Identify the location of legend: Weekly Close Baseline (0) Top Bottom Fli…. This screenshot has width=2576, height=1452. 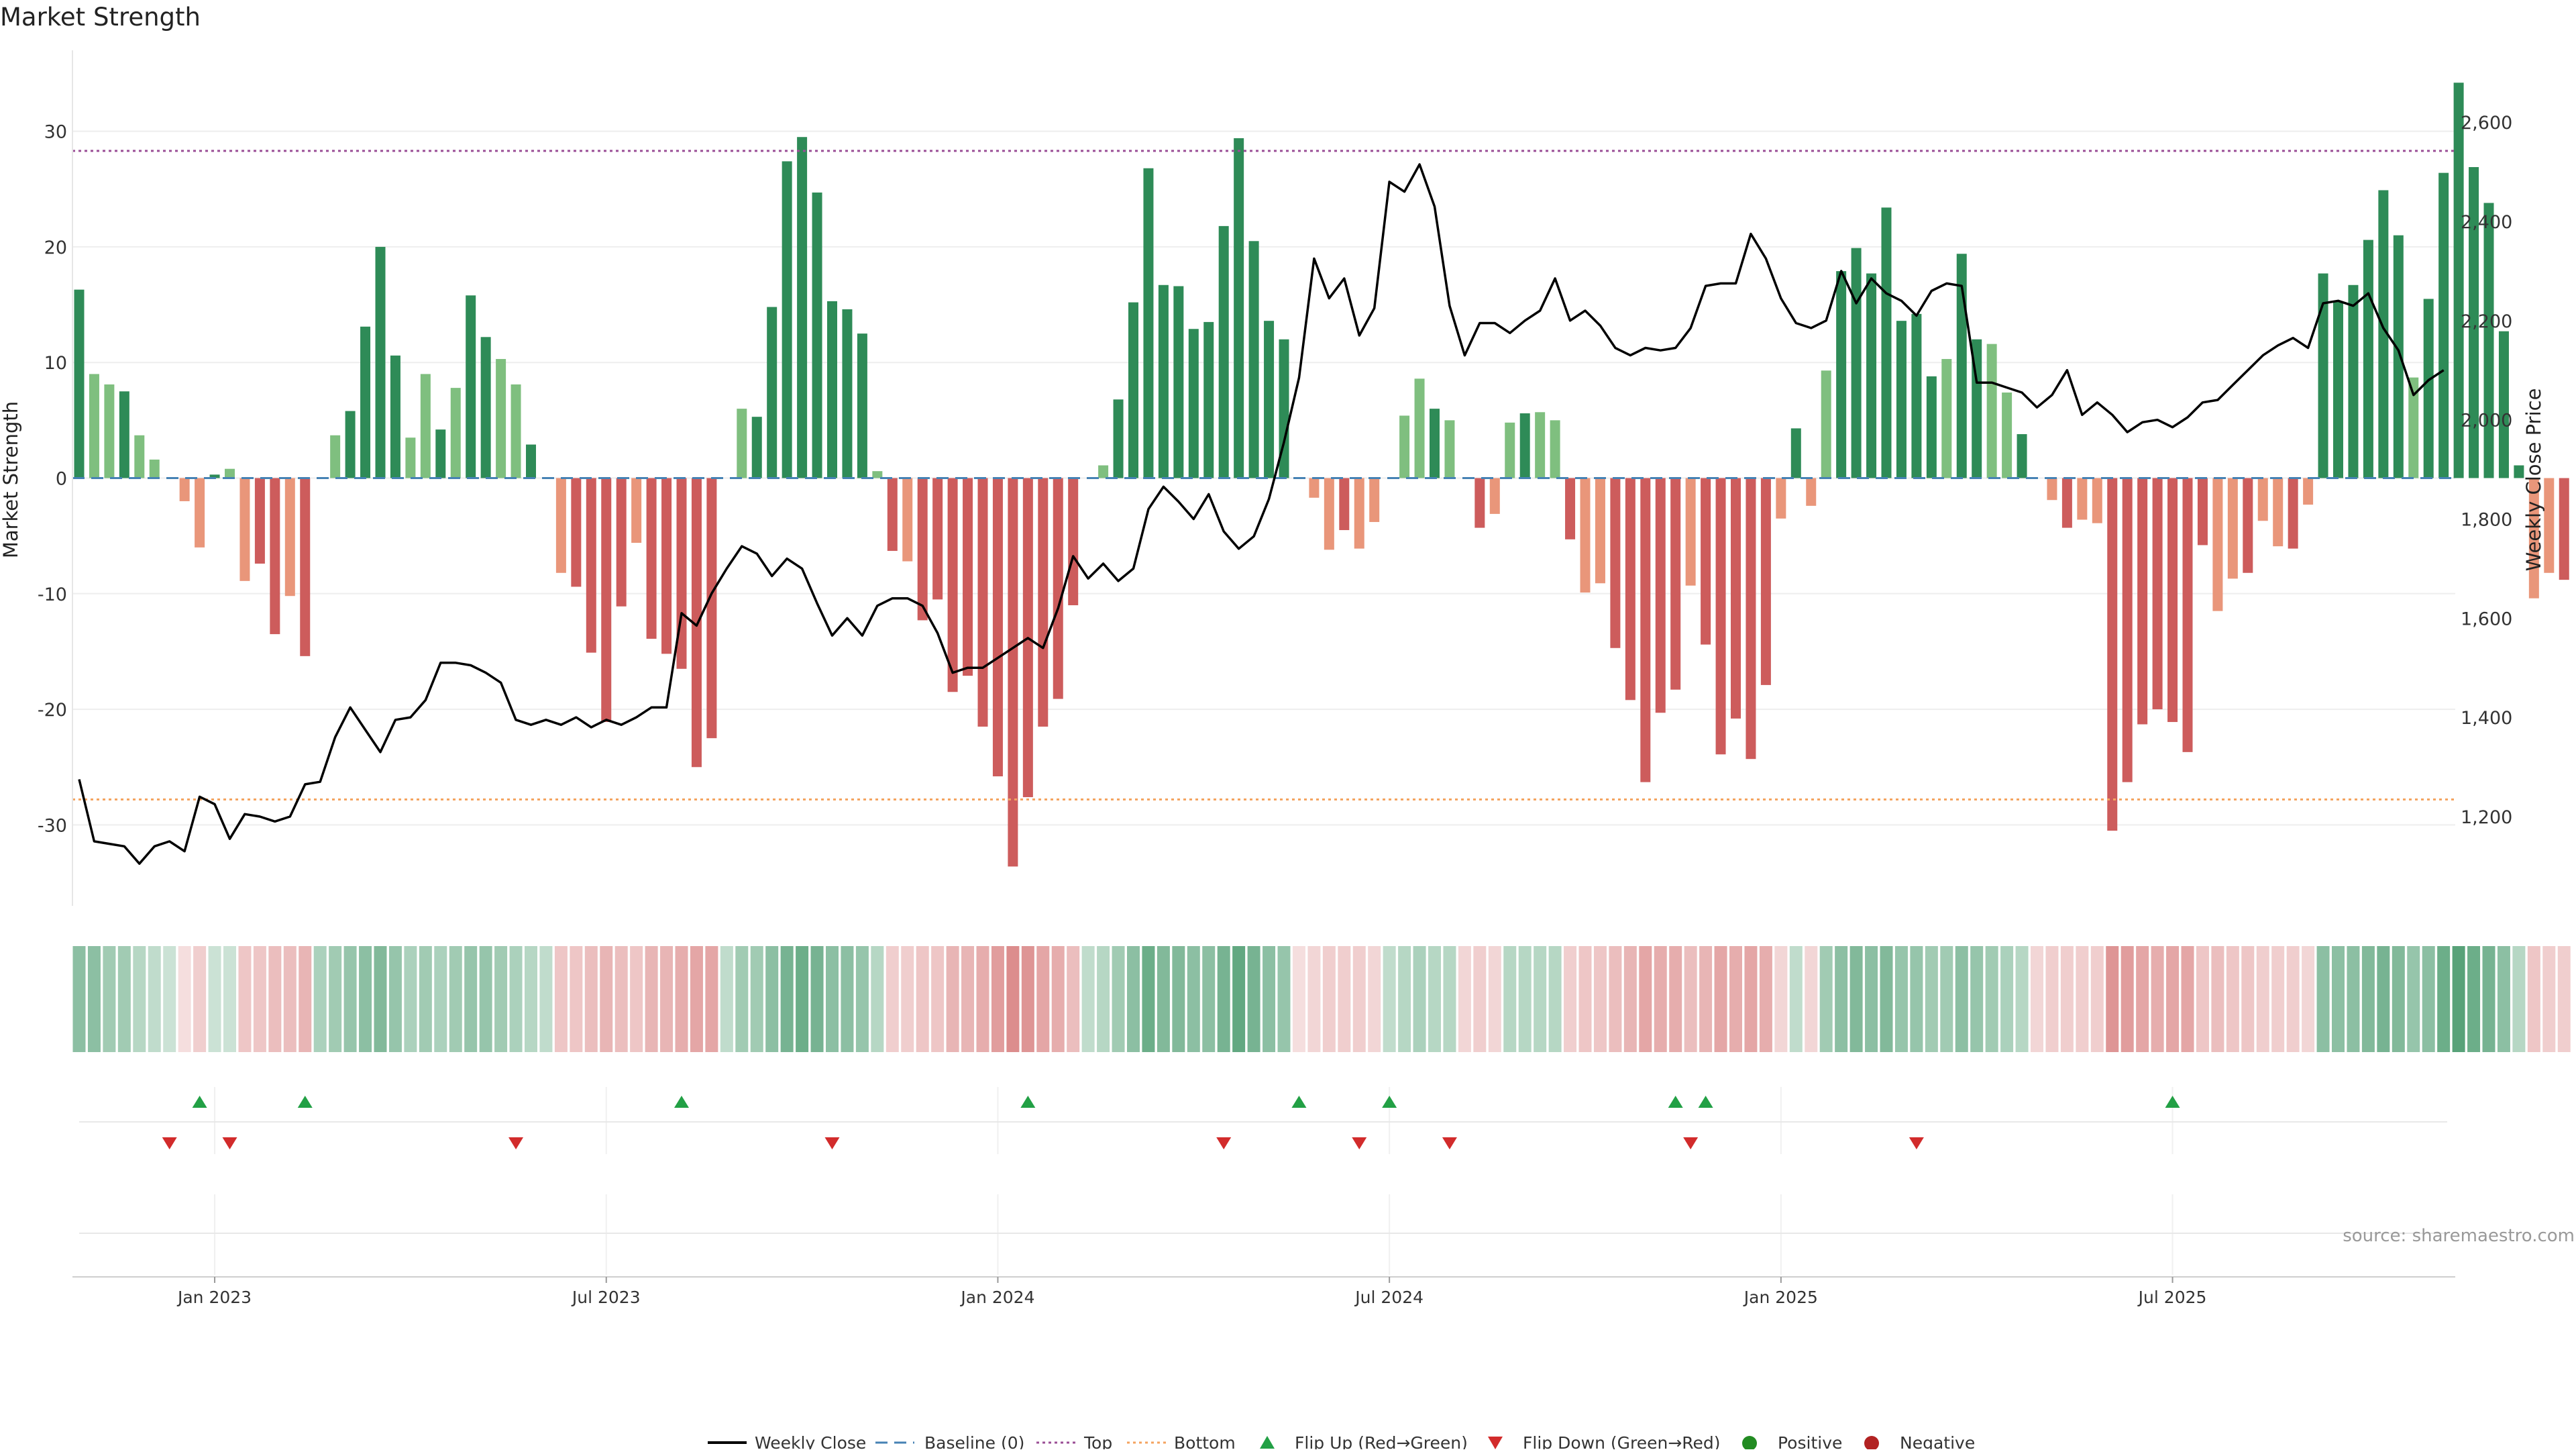
(1341, 1443).